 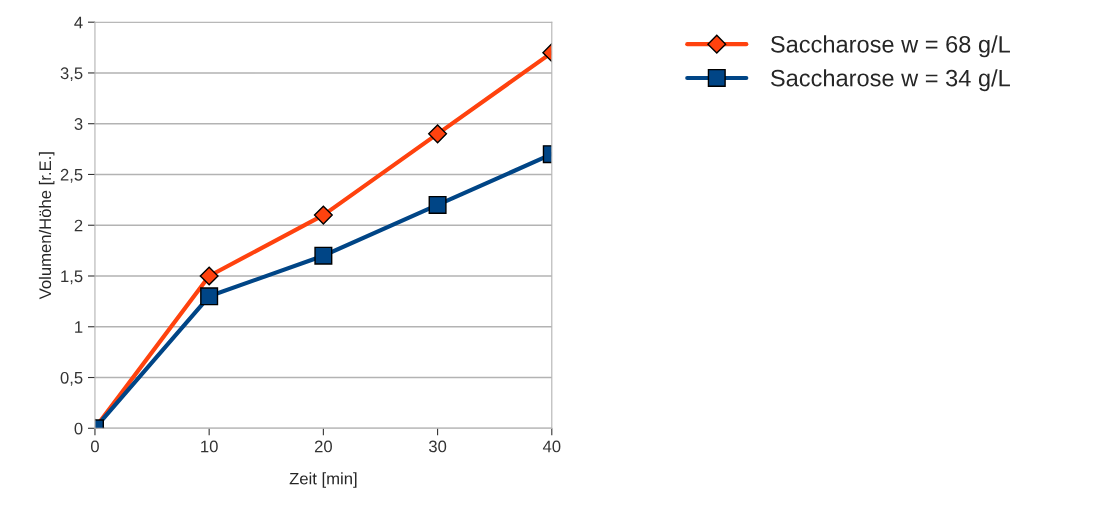 I want to click on y-tick-label: 2, so click(x=78, y=225).